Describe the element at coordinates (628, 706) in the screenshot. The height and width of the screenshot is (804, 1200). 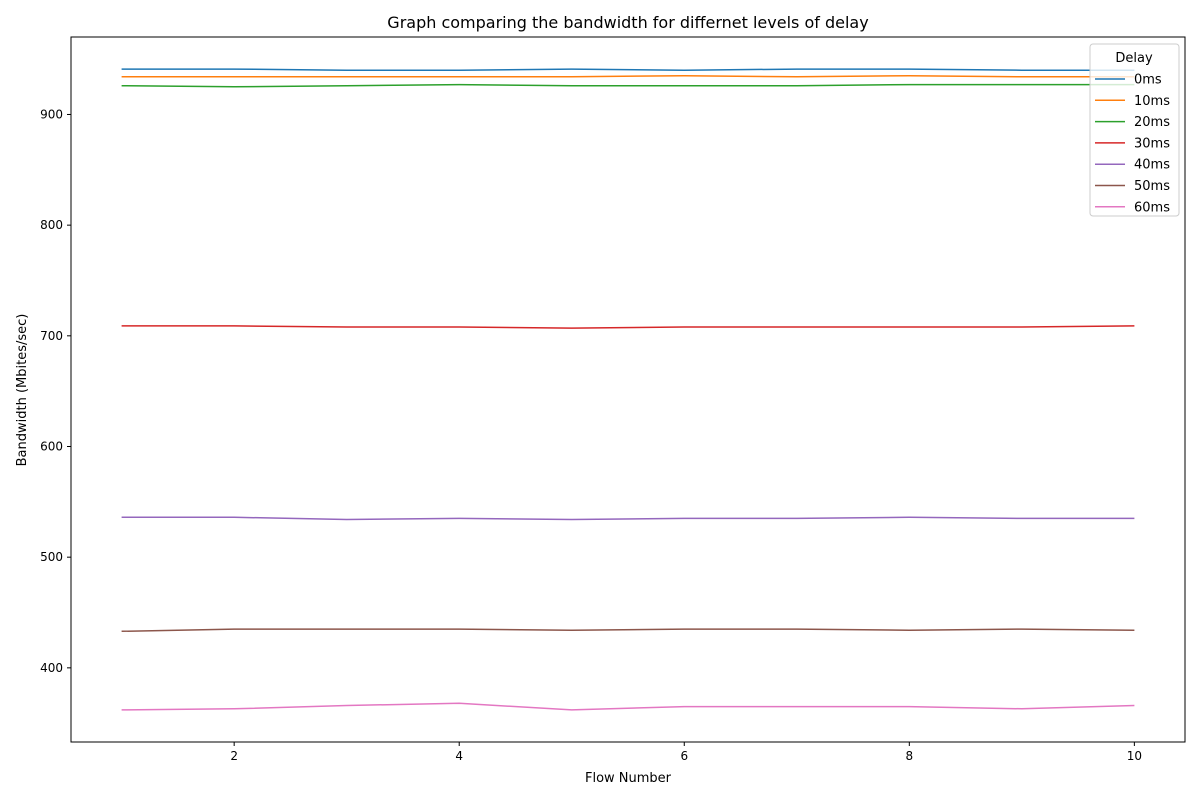
I see `series-line-60ms` at that location.